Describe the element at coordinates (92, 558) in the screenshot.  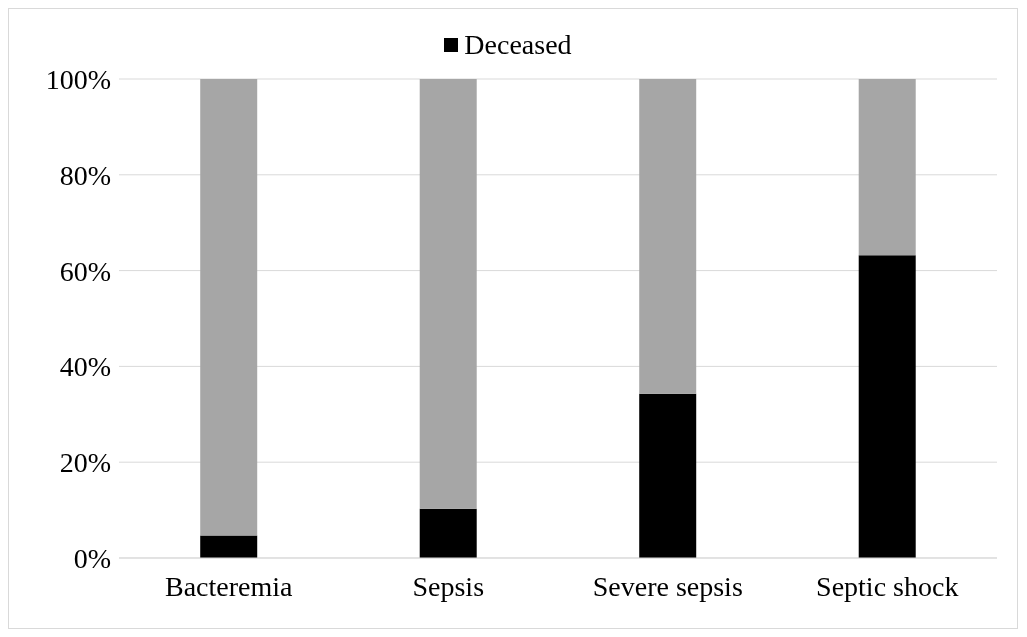
I see `y-tick-label: 0%` at that location.